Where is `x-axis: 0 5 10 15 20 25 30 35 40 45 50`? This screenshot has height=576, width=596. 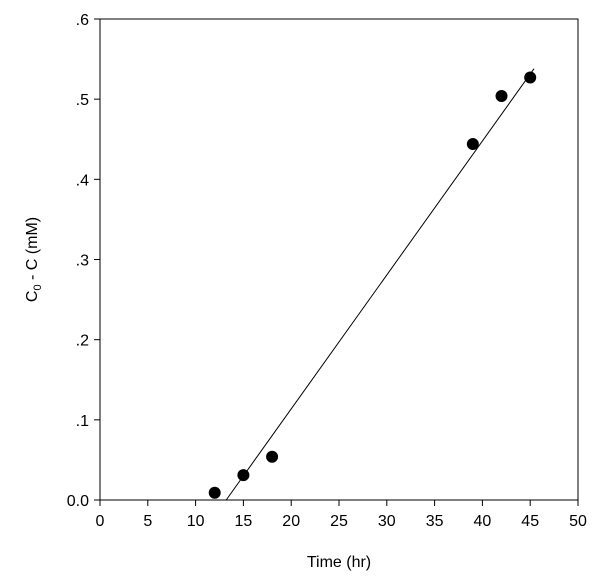 x-axis: 0 5 10 15 20 25 30 35 40 45 50 is located at coordinates (341, 515).